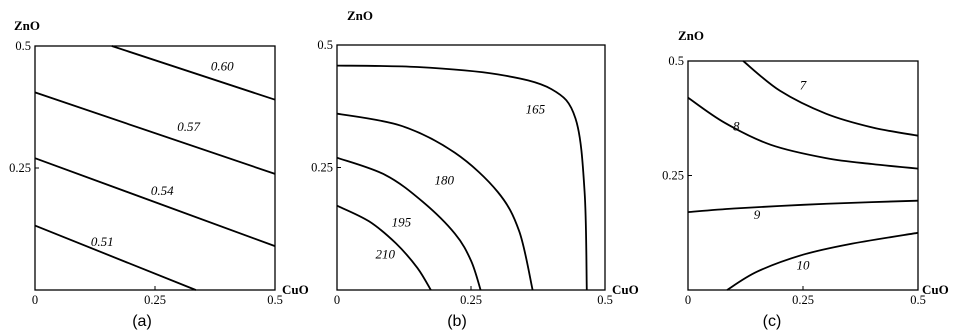  Describe the element at coordinates (804, 264) in the screenshot. I see `contour-label: 10` at that location.